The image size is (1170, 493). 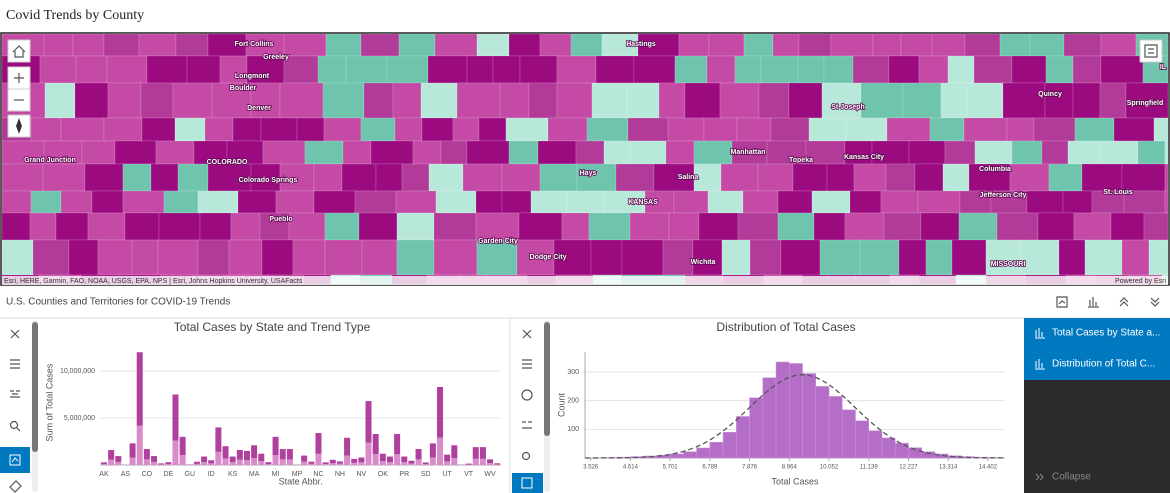 What do you see at coordinates (1062, 302) in the screenshot?
I see `map-icon` at bounding box center [1062, 302].